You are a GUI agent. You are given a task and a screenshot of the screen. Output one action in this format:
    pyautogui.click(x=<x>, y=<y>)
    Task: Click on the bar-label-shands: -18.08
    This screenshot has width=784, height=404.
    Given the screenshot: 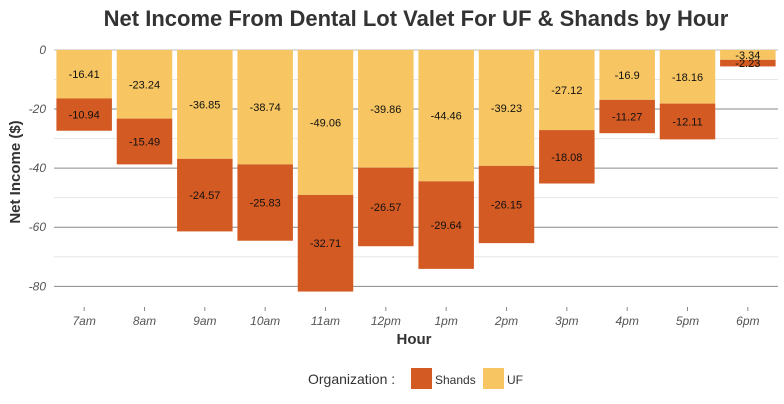 What is the action you would take?
    pyautogui.click(x=566, y=158)
    